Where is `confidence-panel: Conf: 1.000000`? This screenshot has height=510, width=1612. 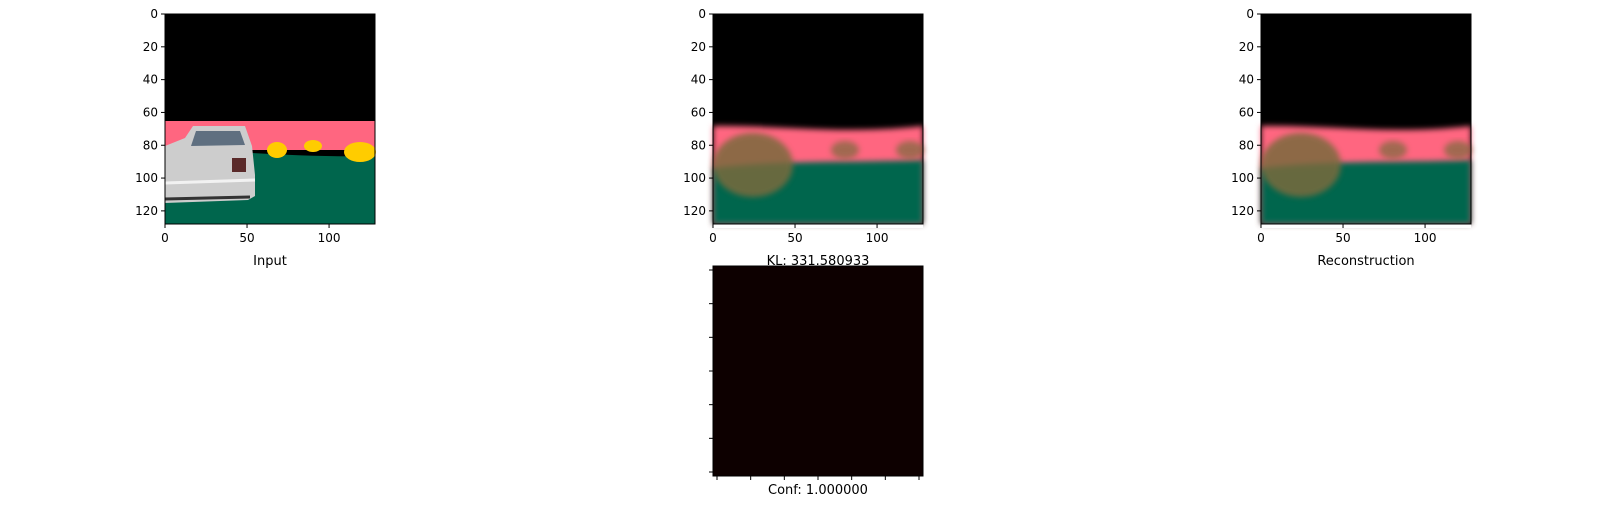
confidence-panel: Conf: 1.000000 is located at coordinates (816, 381).